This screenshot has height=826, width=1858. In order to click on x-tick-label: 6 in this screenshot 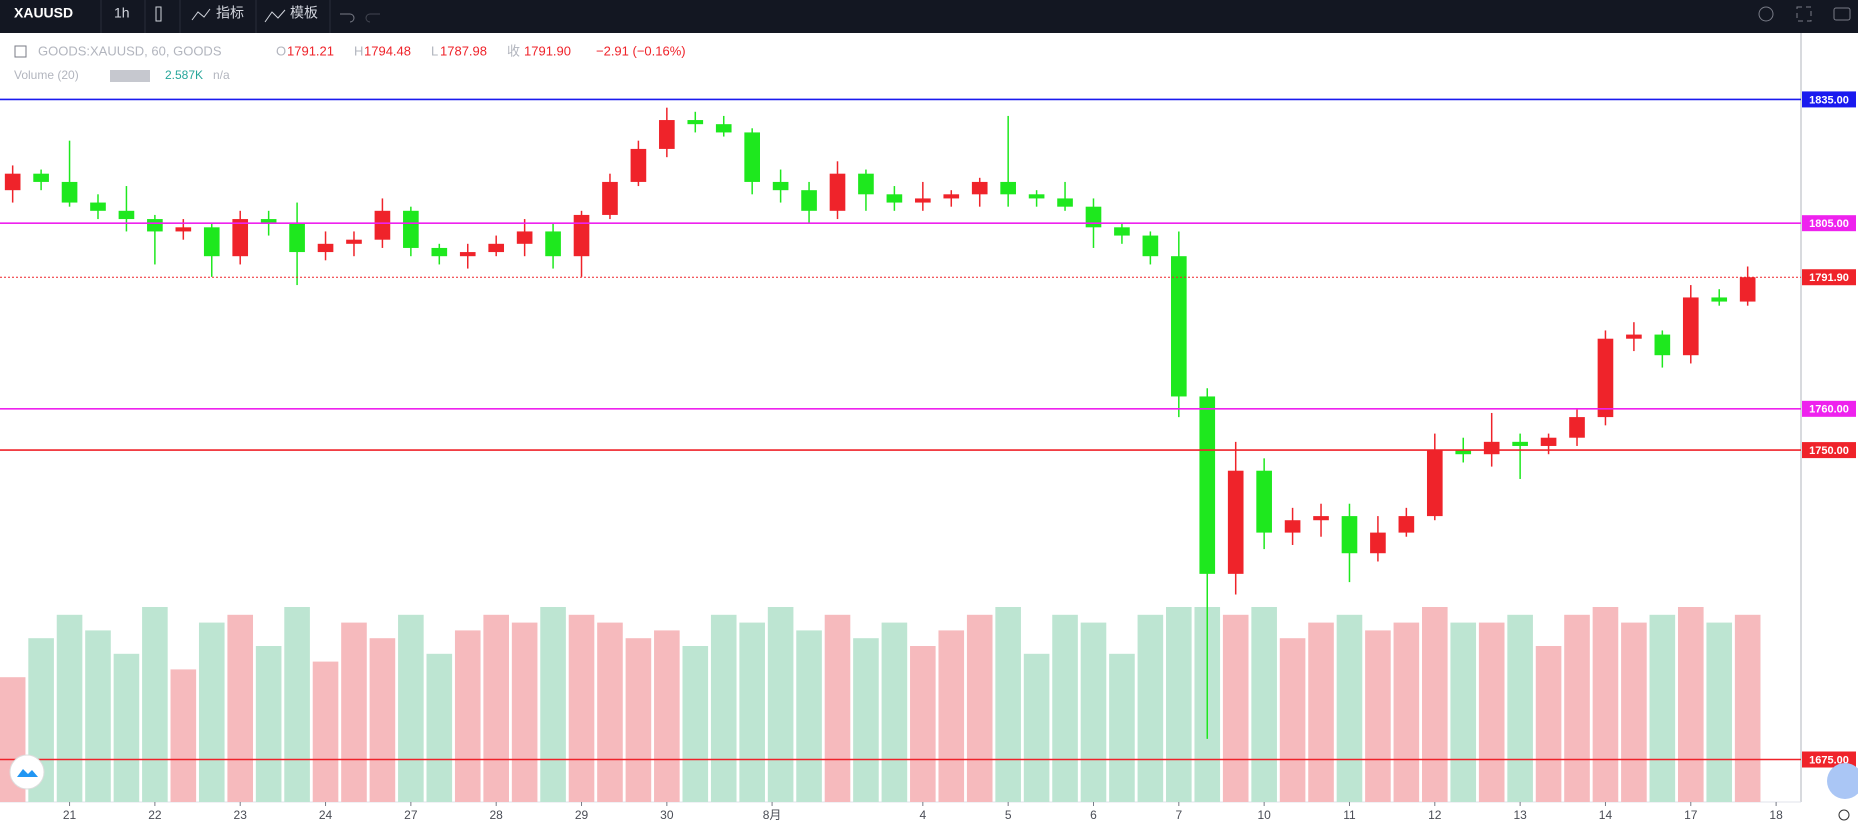, I will do `click(1093, 815)`.